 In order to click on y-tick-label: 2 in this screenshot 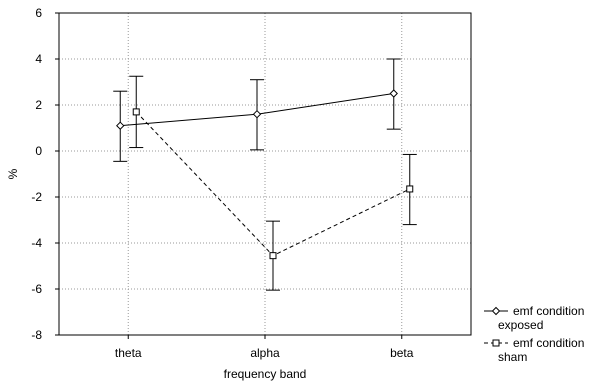, I will do `click(38, 105)`.